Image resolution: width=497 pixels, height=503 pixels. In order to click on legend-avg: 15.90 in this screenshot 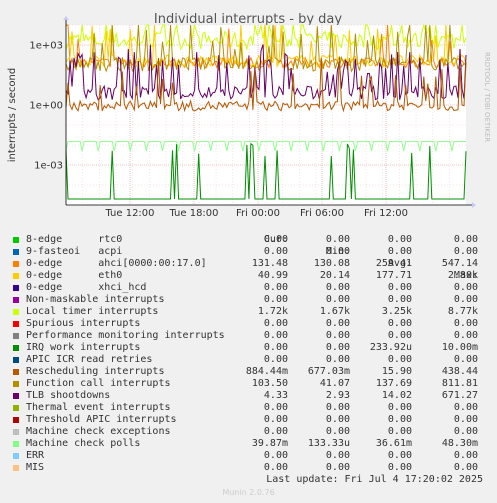, I will do `click(396, 371)`.